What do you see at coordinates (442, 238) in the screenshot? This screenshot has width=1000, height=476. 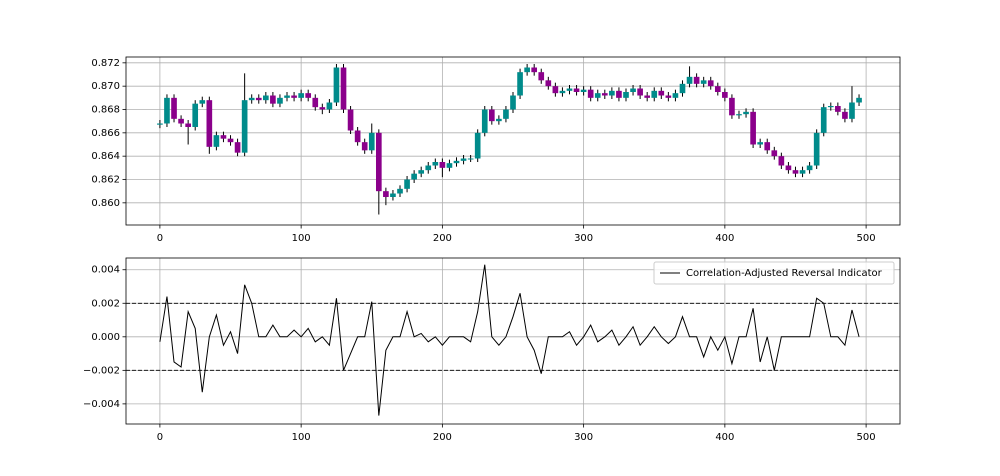 I see `x-tick-label: 200` at bounding box center [442, 238].